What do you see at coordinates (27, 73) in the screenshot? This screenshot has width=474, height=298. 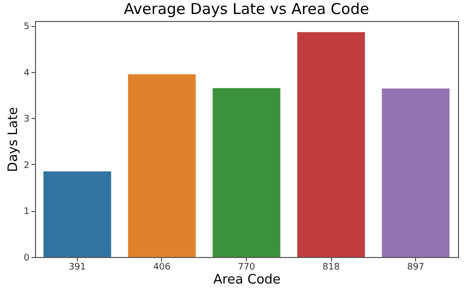 I see `y-tick-label: 4` at bounding box center [27, 73].